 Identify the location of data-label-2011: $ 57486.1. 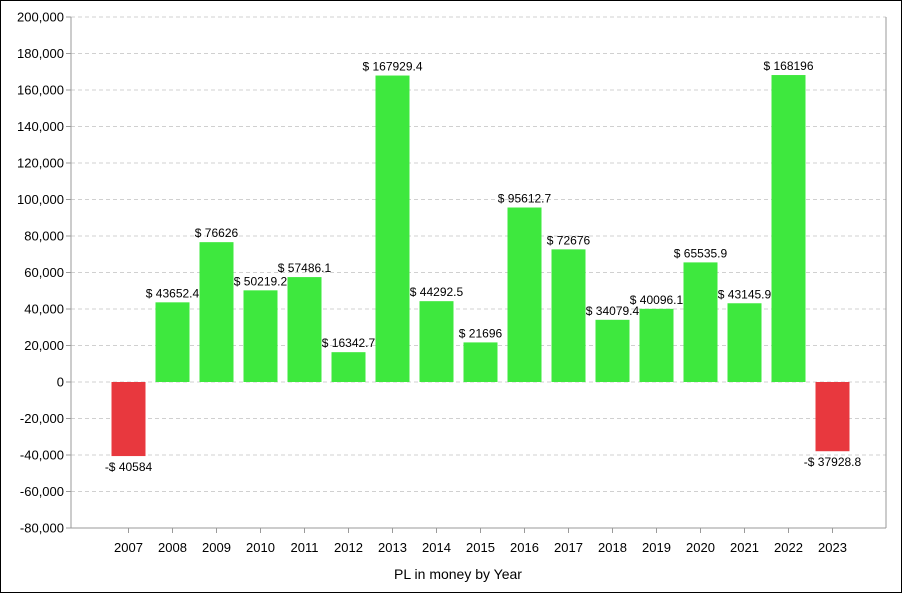
(305, 268).